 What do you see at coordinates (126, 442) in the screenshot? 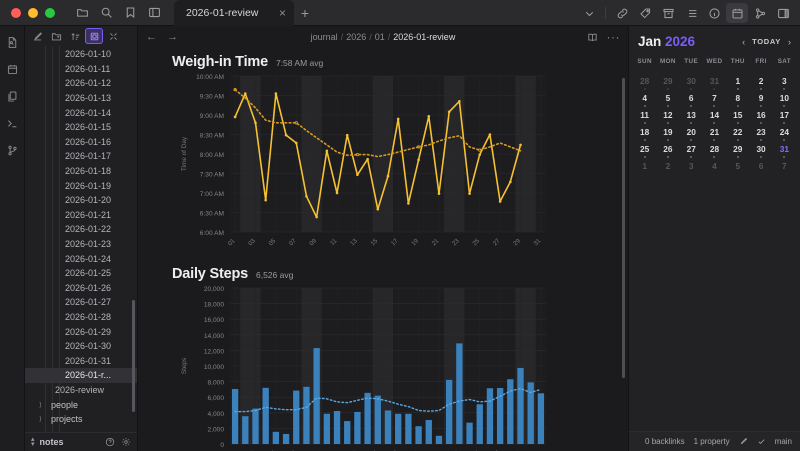
I see `gear-icon` at bounding box center [126, 442].